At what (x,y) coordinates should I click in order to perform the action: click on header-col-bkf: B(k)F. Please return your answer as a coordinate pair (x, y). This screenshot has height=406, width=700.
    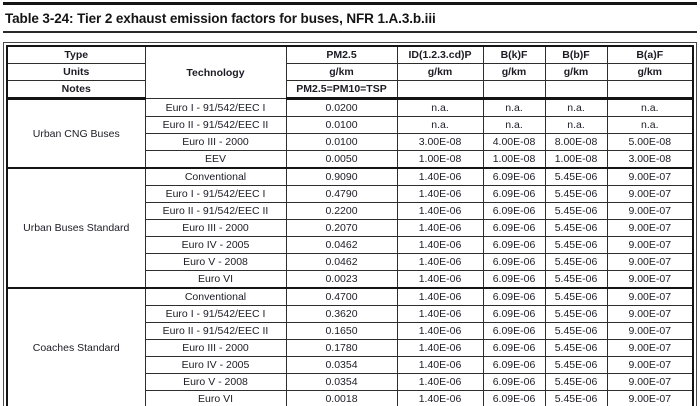
    Looking at the image, I should click on (514, 54).